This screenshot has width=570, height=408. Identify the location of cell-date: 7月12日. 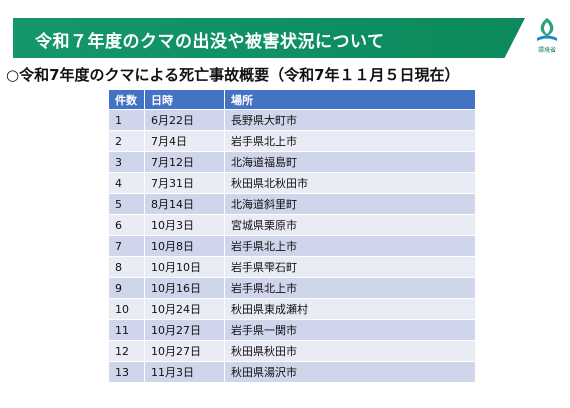
(184, 162).